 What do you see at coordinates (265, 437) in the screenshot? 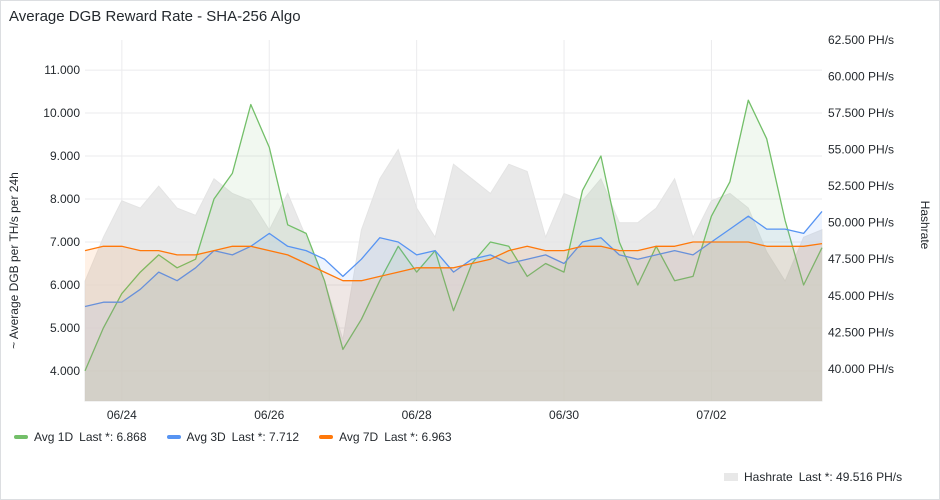
I see `legend-last-value: Last *: 7.712` at bounding box center [265, 437].